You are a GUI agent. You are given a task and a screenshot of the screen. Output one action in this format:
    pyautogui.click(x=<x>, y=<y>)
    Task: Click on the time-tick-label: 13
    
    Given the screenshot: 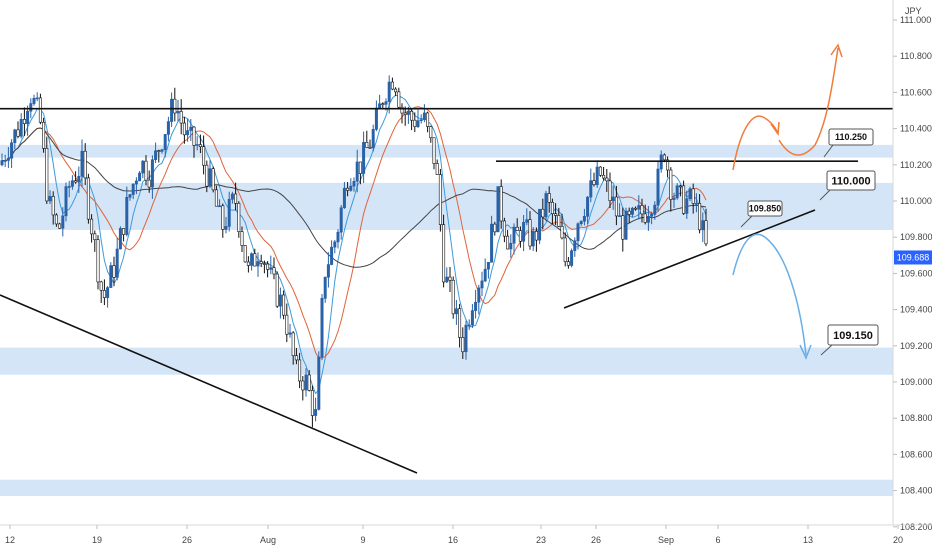 What is the action you would take?
    pyautogui.click(x=808, y=540)
    